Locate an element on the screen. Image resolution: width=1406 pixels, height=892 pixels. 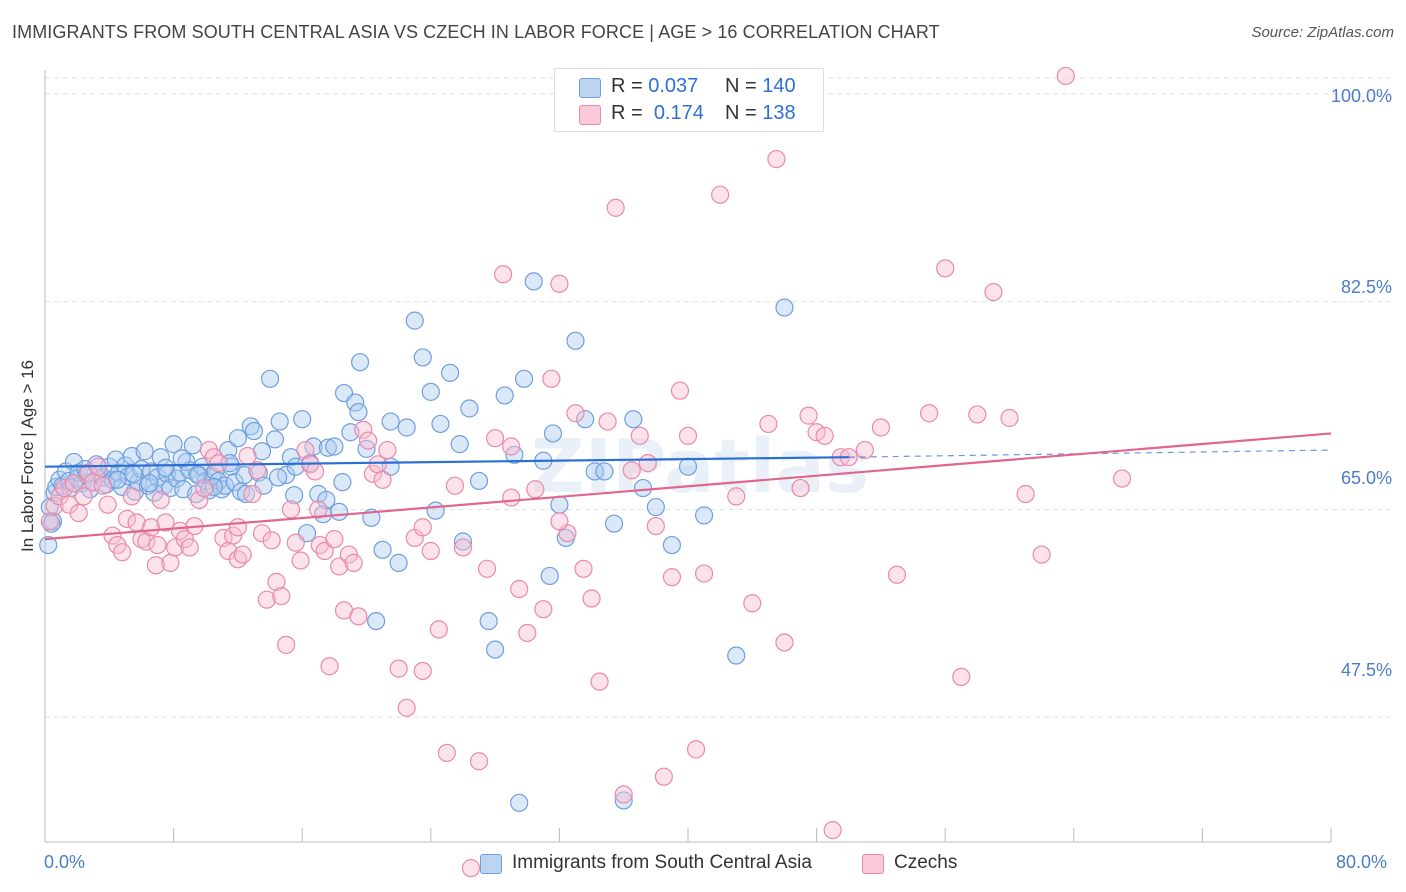
trend-line-pink is located at coordinates (688, 486).